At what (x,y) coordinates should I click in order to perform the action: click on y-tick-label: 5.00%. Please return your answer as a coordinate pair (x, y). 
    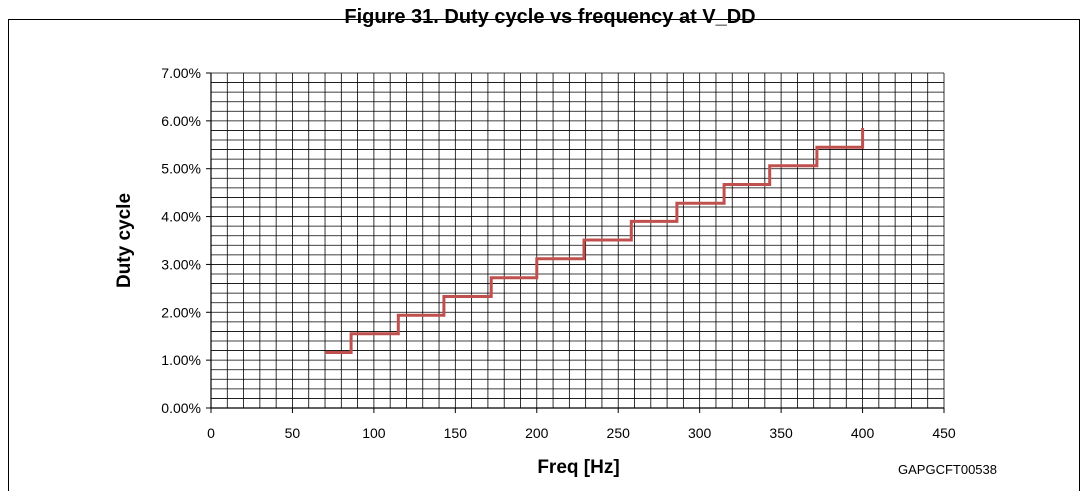
    Looking at the image, I should click on (181, 169).